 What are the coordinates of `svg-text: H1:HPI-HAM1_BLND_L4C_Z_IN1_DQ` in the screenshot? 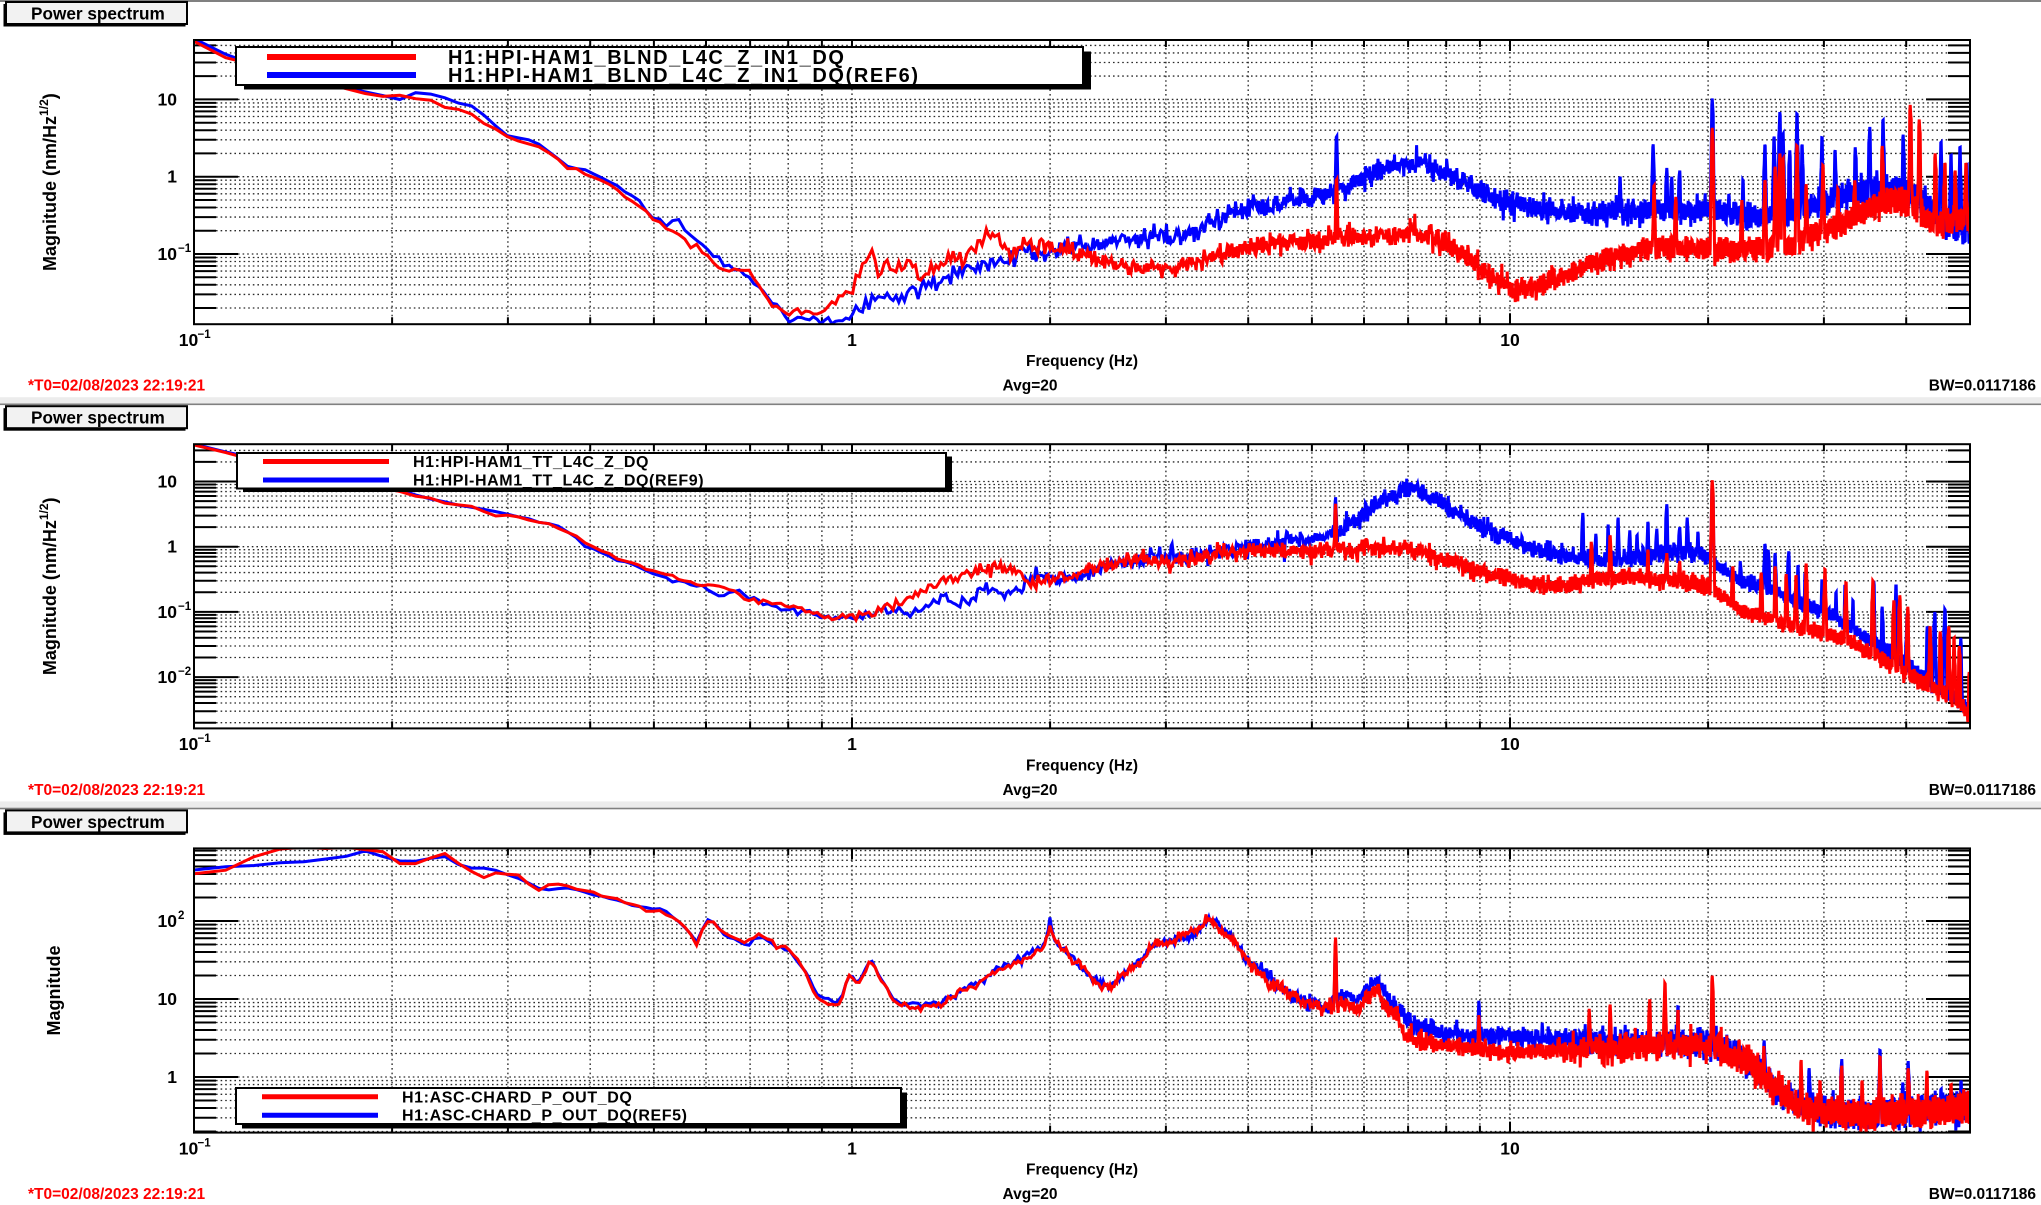 It's located at (647, 58).